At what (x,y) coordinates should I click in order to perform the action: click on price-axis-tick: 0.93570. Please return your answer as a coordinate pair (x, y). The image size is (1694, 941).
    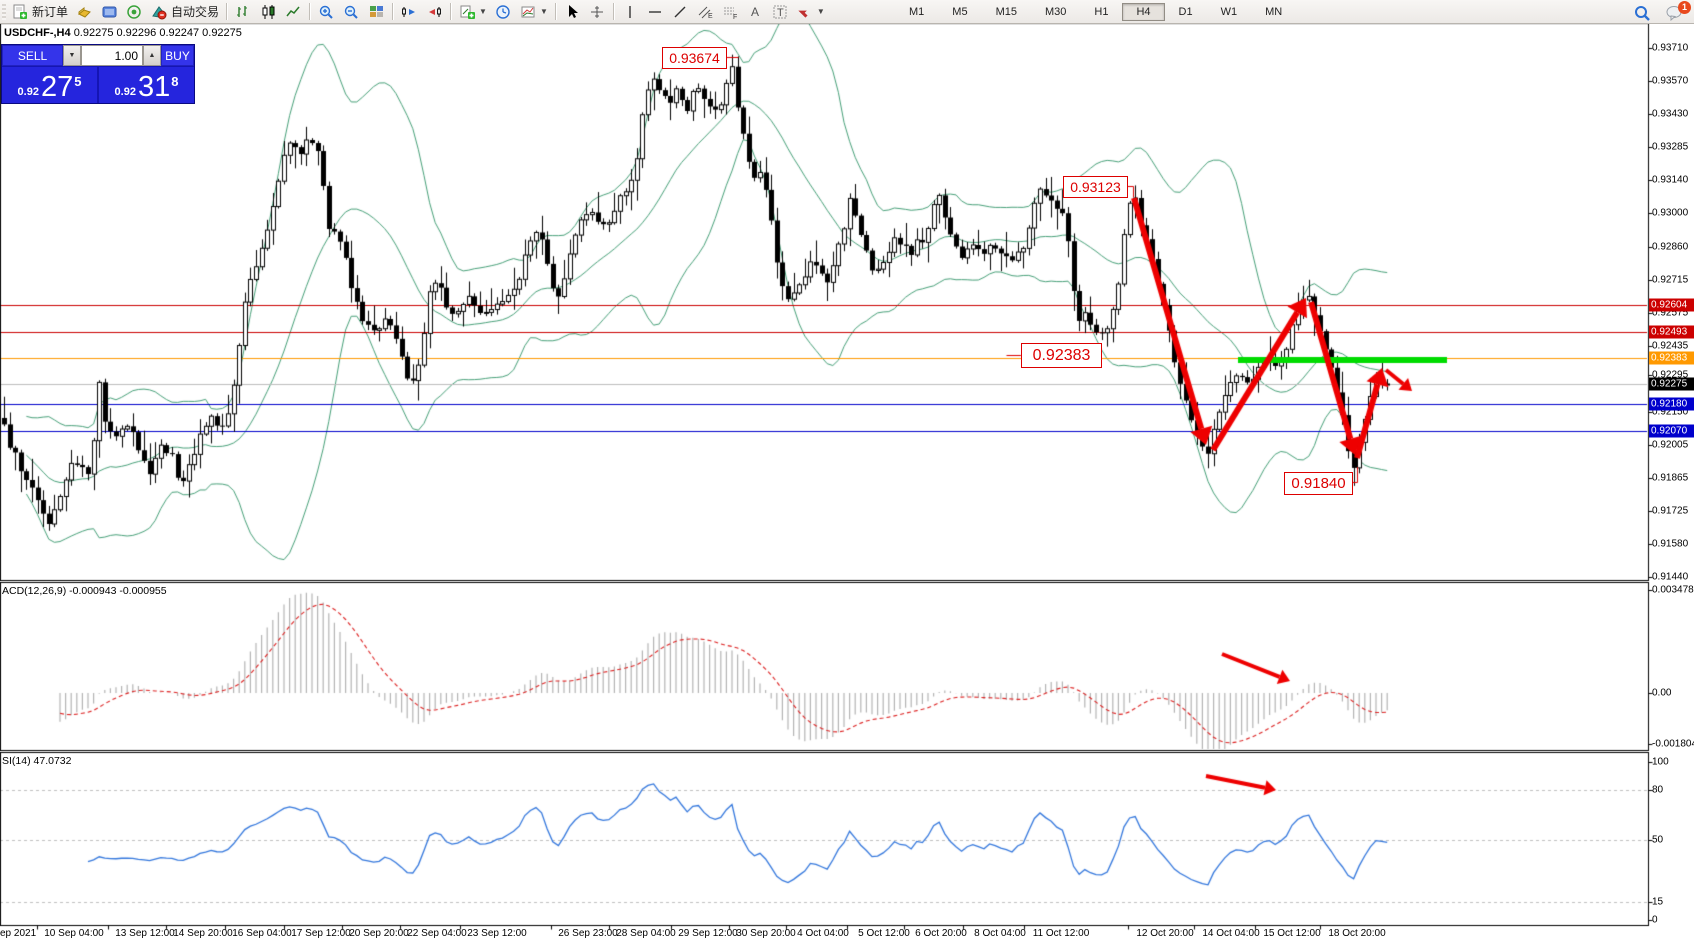
    Looking at the image, I should click on (1670, 81).